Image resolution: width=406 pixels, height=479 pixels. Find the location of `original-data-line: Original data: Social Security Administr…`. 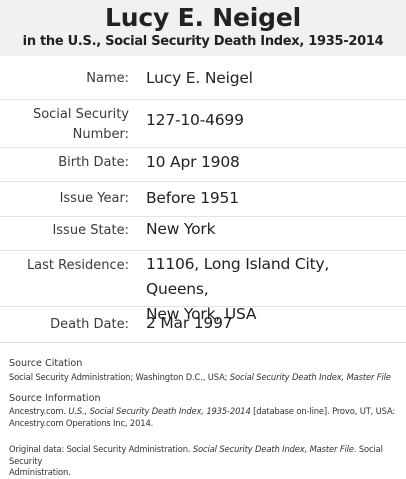

original-data-line: Original data: Social Security Administr… is located at coordinates (204, 455).